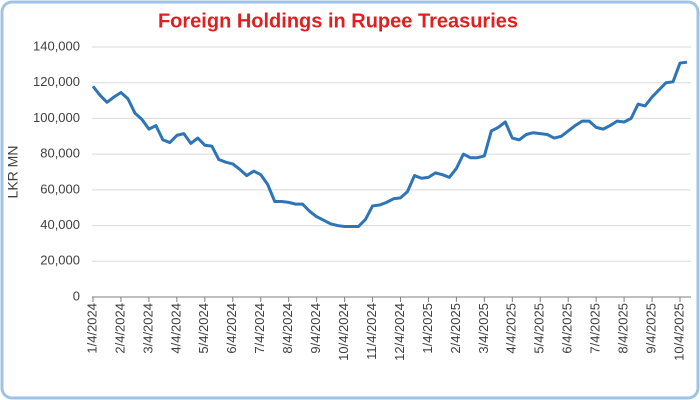 The height and width of the screenshot is (400, 700). What do you see at coordinates (338, 21) in the screenshot?
I see `chart-title: Foreign Holdings in Rupee Treasuries` at bounding box center [338, 21].